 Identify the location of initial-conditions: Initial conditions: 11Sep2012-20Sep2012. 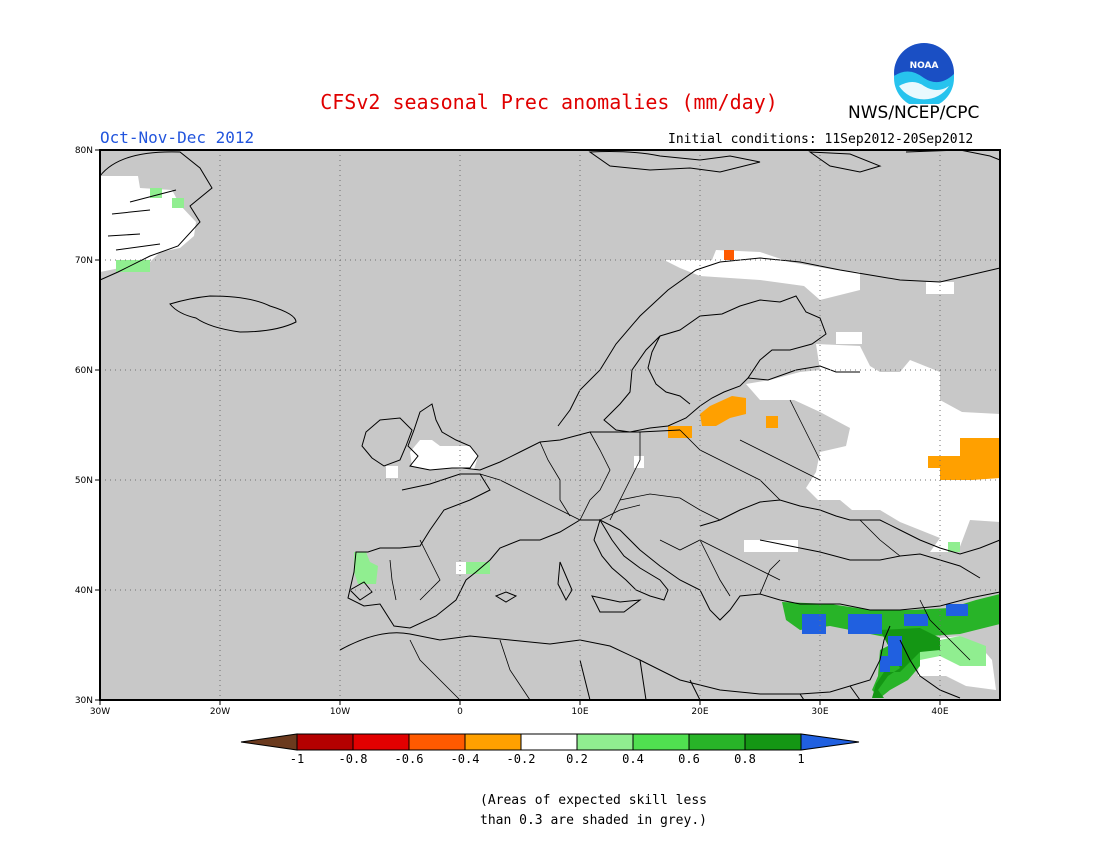
(821, 139).